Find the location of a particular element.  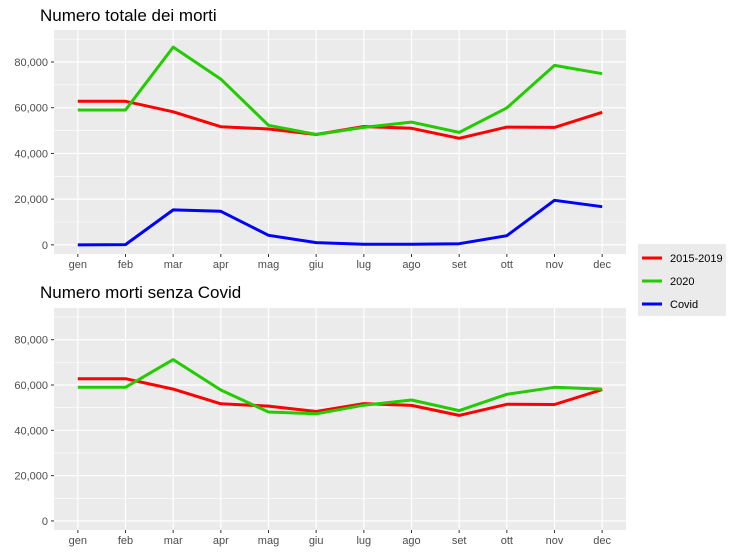

chart-title: Numero morti senza Covid is located at coordinates (140, 292).